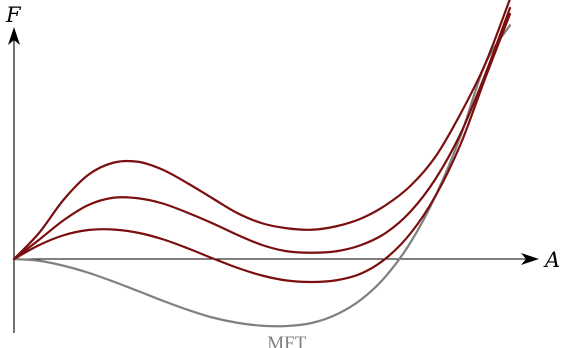 This screenshot has height=348, width=561. Describe the element at coordinates (286, 340) in the screenshot. I see `series-label-mft: MFT` at that location.